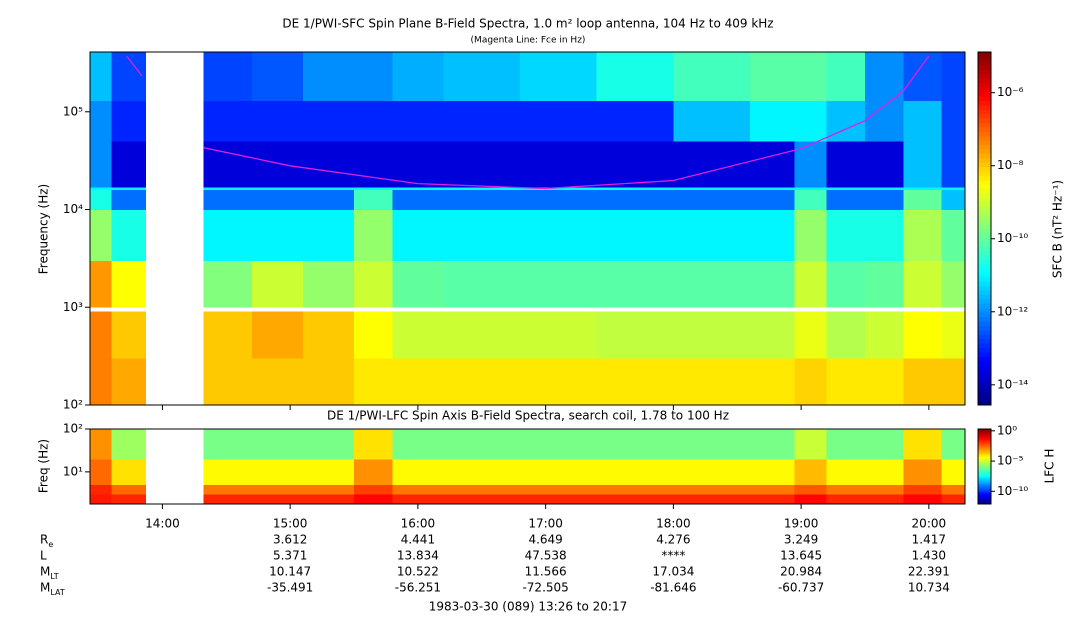 Image resolution: width=1083 pixels, height=620 pixels. I want to click on ephemeris-value: -72.505, so click(545, 588).